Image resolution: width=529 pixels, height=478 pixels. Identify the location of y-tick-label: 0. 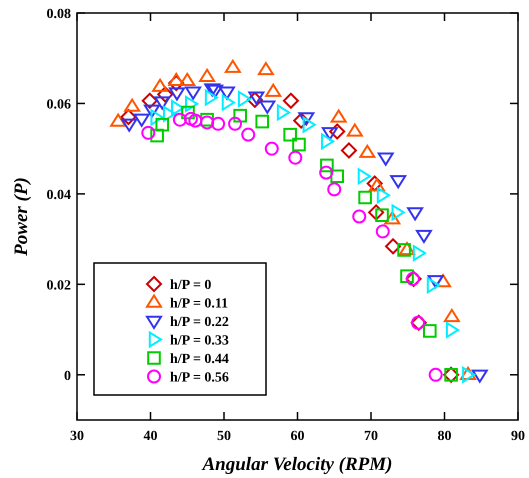
(67, 376).